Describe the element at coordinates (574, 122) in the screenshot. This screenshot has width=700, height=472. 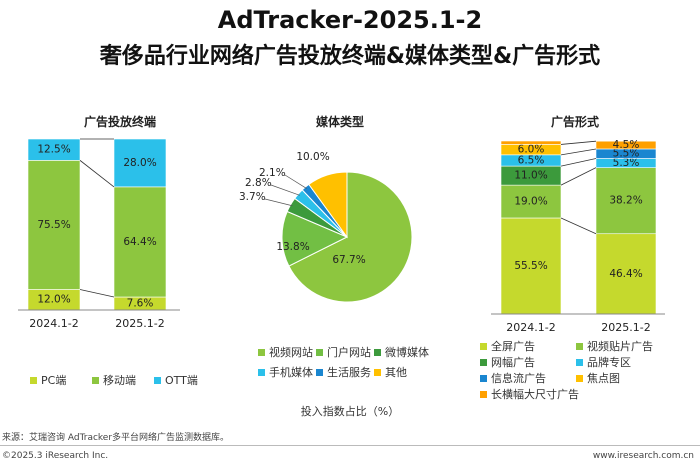
I see `format-chart-title: 广告形式` at that location.